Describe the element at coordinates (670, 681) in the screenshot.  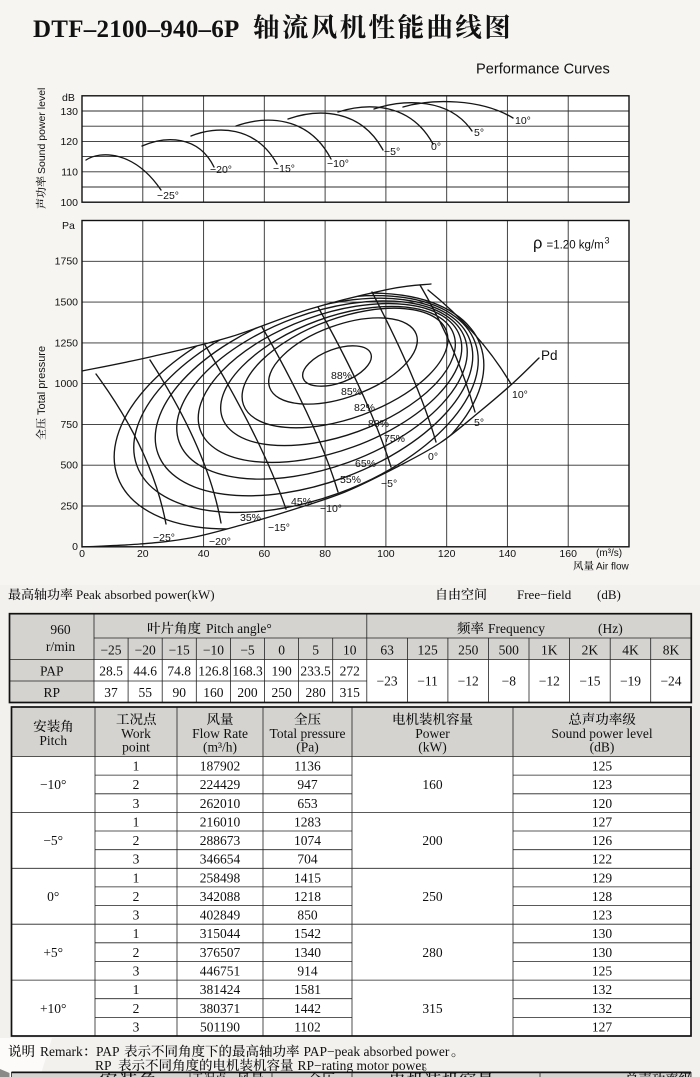
I see `svg-text: −24` at that location.